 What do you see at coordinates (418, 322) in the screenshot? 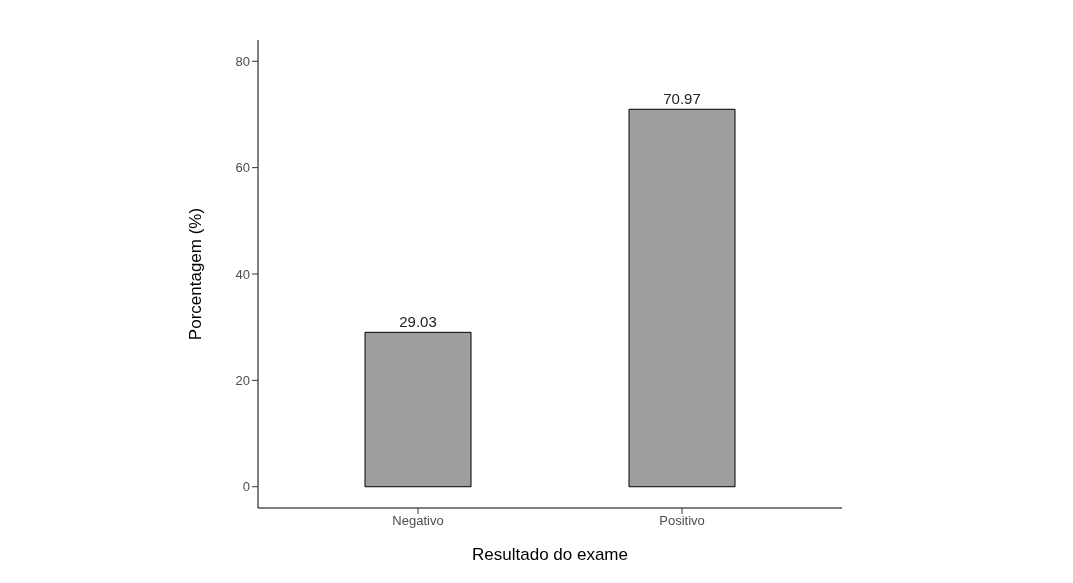
I see `data-label: 29.03` at bounding box center [418, 322].